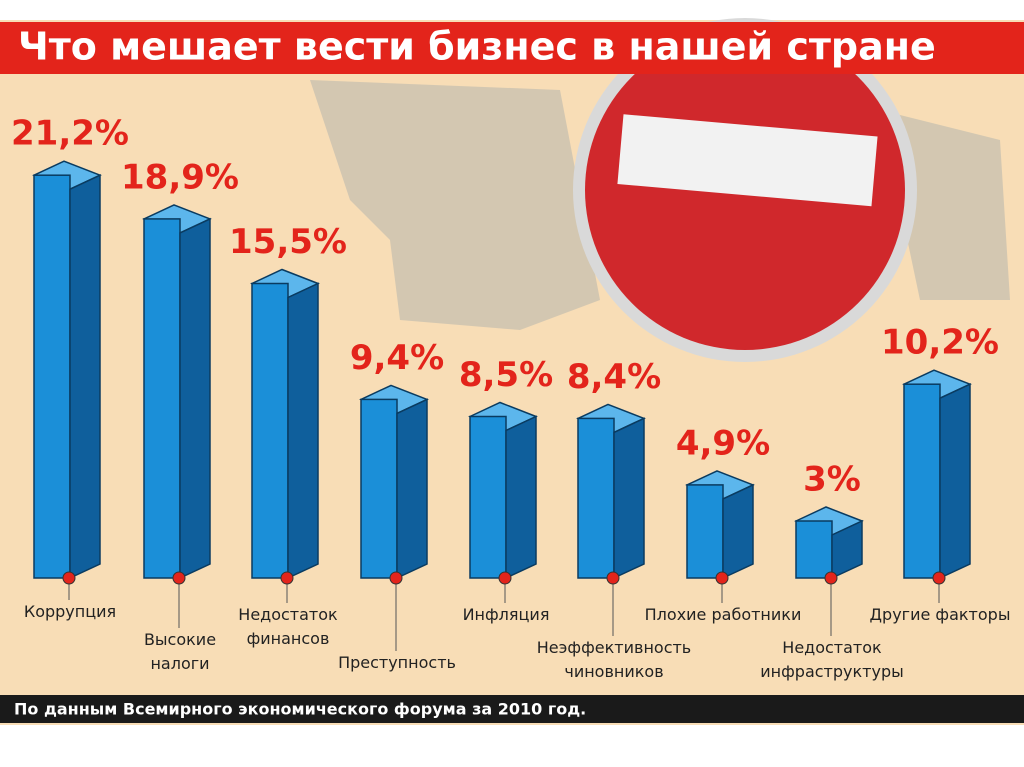 The image size is (1024, 767). Describe the element at coordinates (397, 358) in the screenshot. I see `value-label: 9,4%` at that location.